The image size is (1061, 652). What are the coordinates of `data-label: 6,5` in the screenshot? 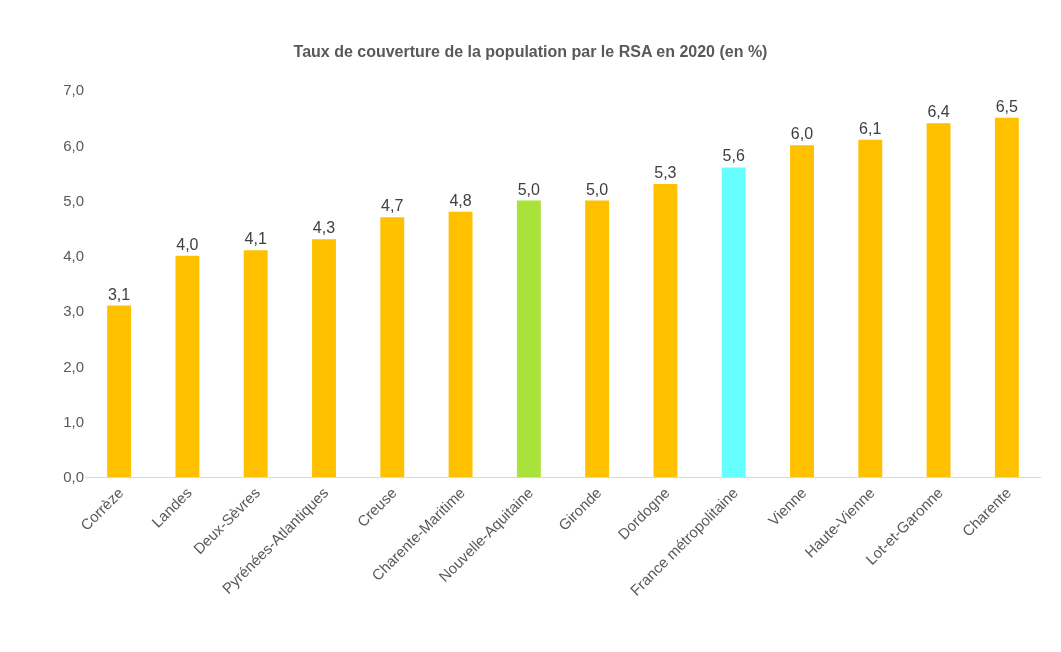 It's located at (1007, 106).